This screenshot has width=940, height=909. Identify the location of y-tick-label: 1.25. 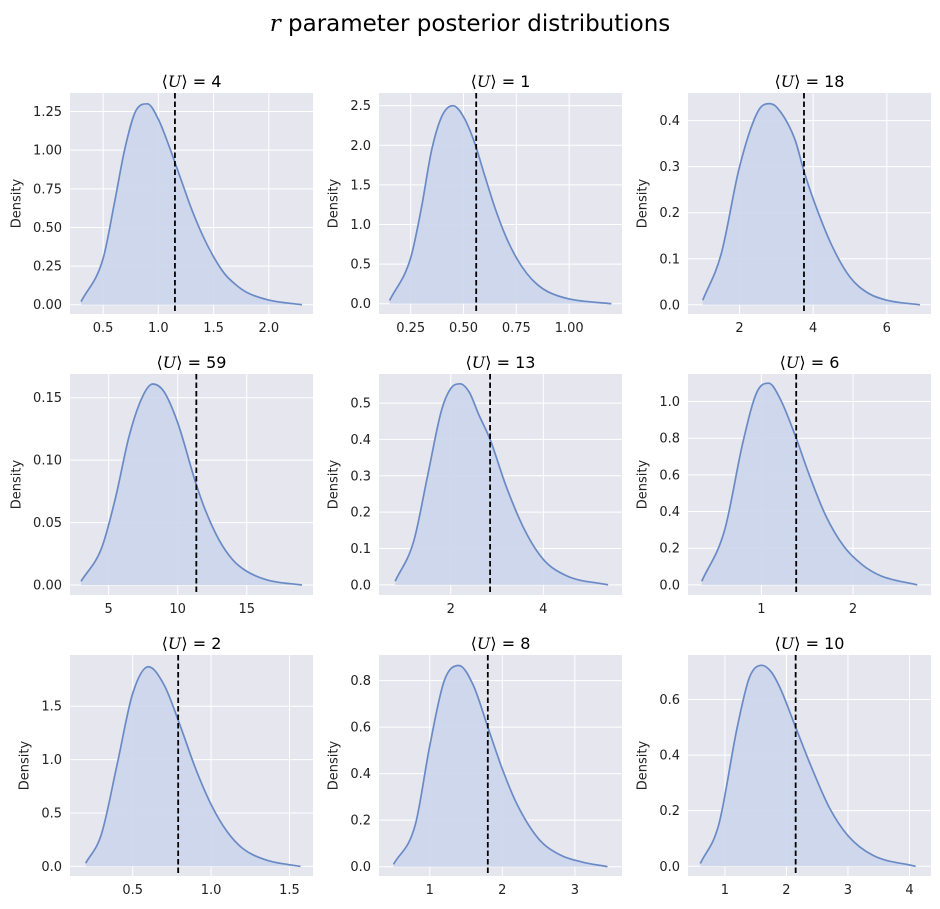
(47, 112).